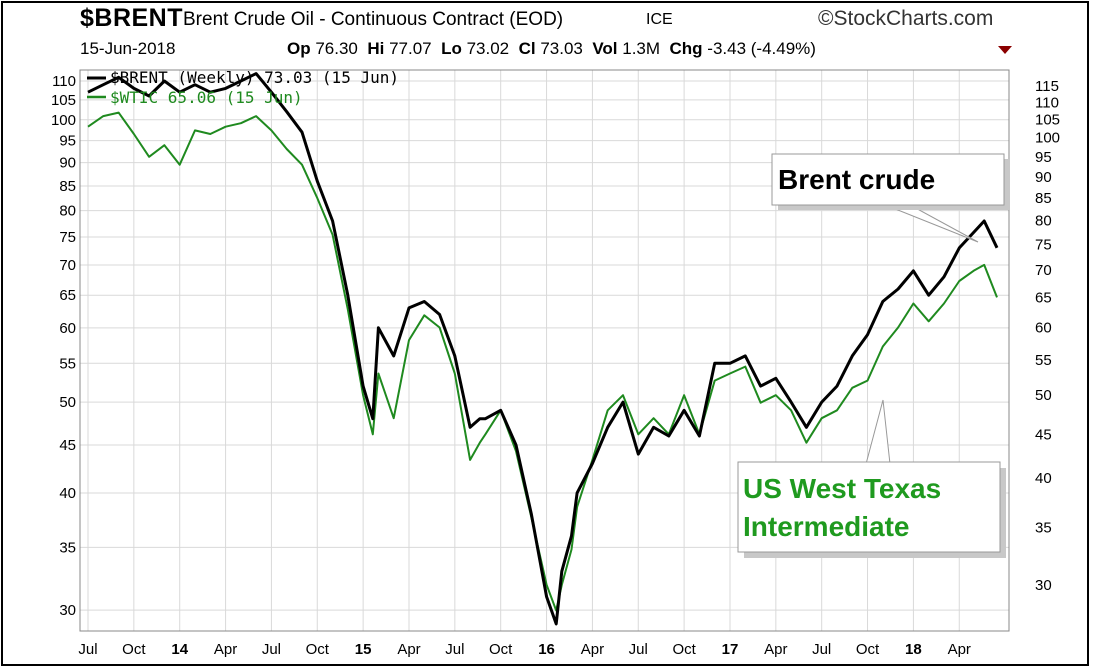 The image size is (1094, 671). Describe the element at coordinates (63, 120) in the screenshot. I see `left-tick-label: 100` at that location.